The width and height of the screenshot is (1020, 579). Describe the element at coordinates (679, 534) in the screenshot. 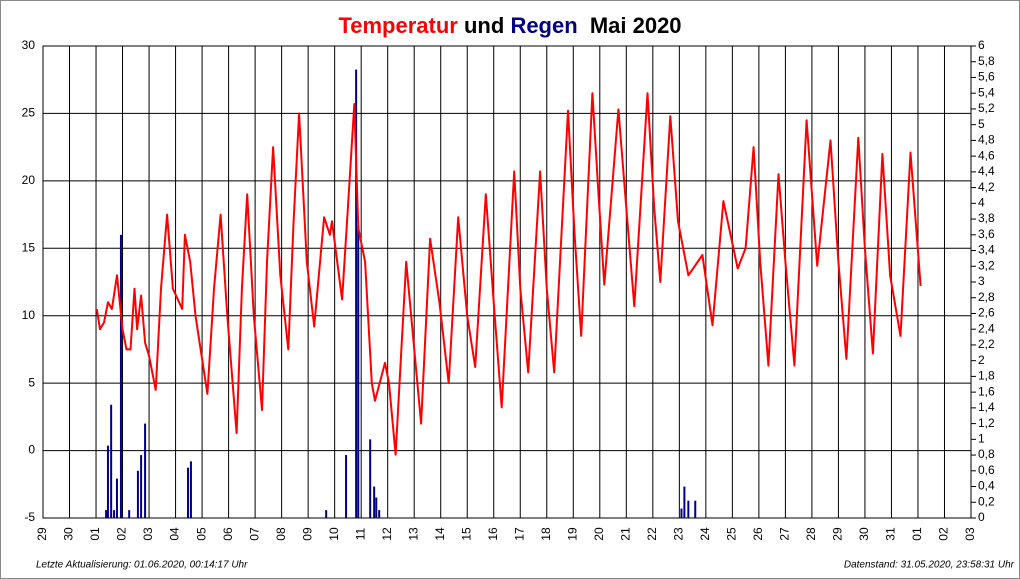

I see `x-tick-label: 23` at that location.